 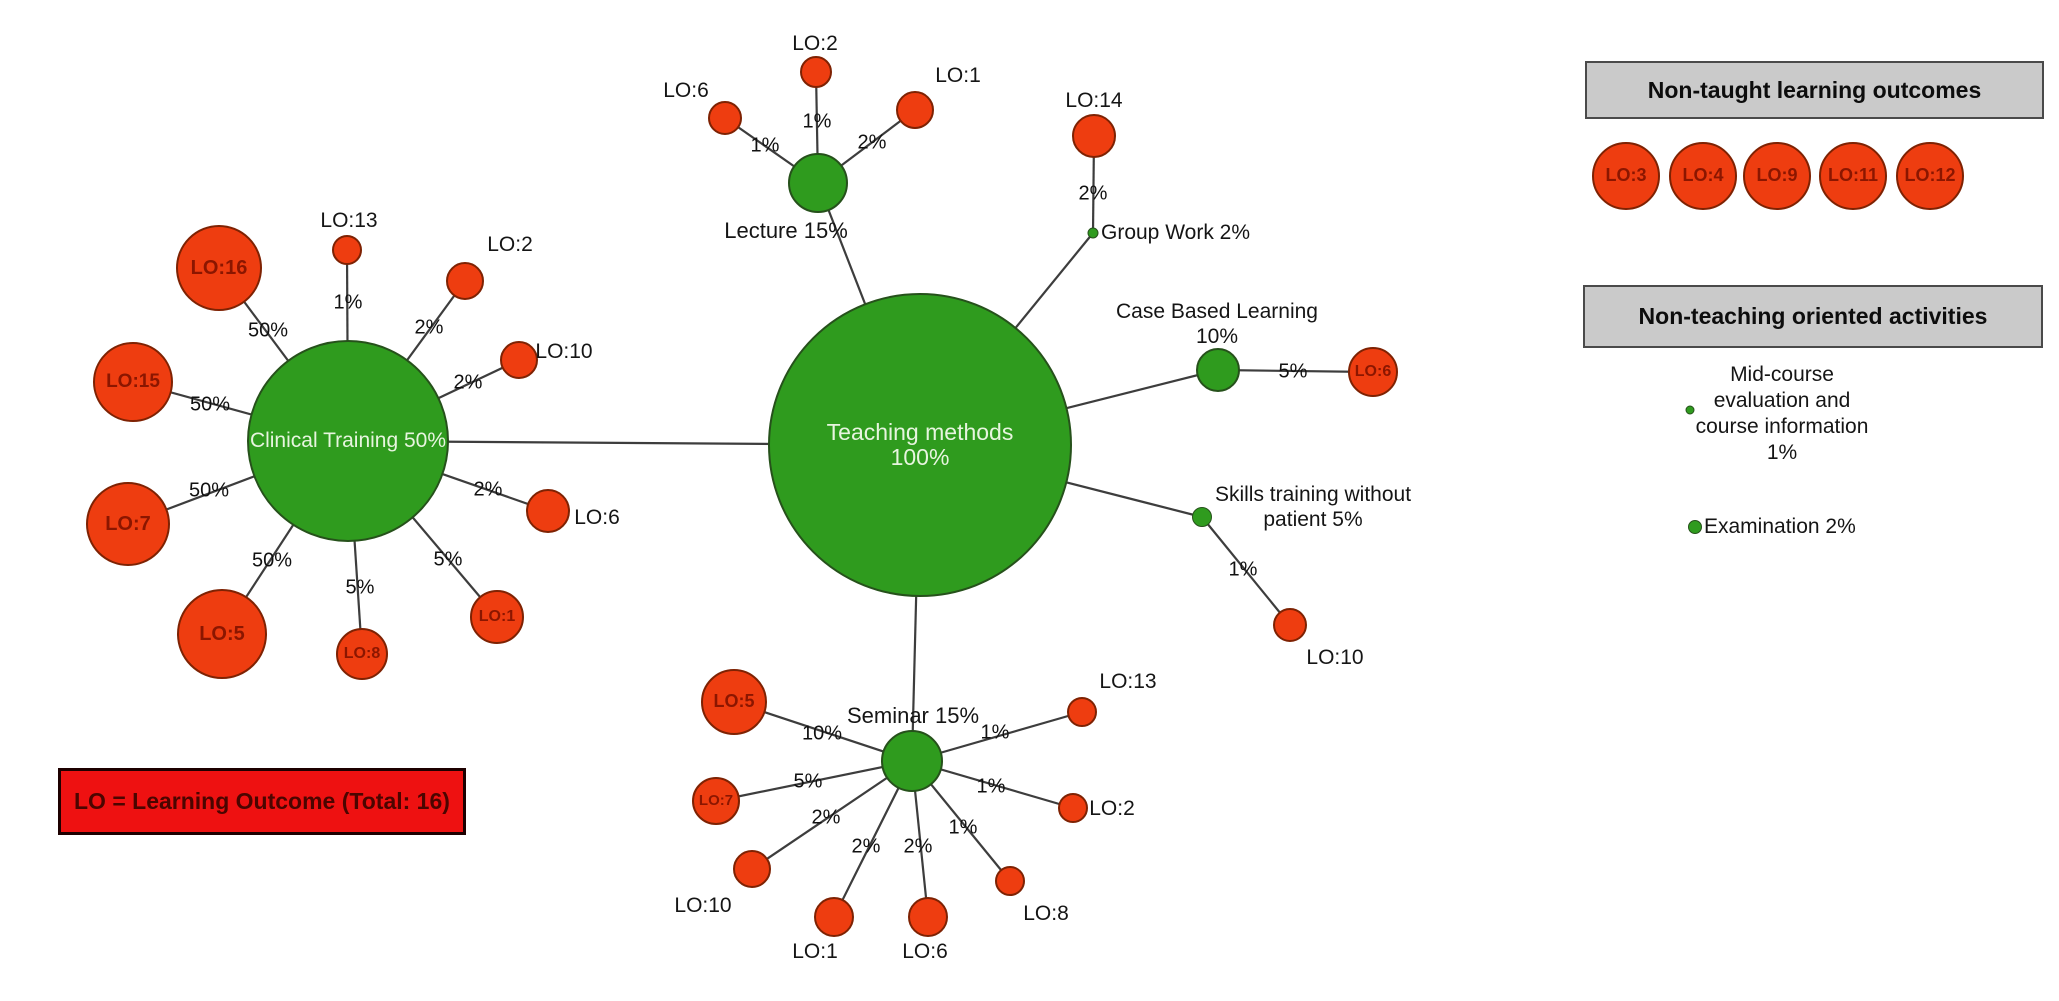 I want to click on label-groupwork-lo14: LO:14, so click(x=1094, y=100).